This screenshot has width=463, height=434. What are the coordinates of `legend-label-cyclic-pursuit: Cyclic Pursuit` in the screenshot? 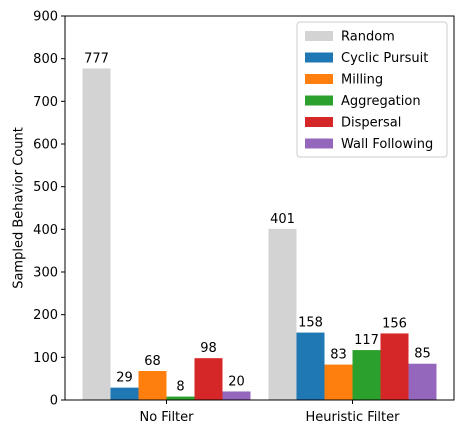 It's located at (384, 58).